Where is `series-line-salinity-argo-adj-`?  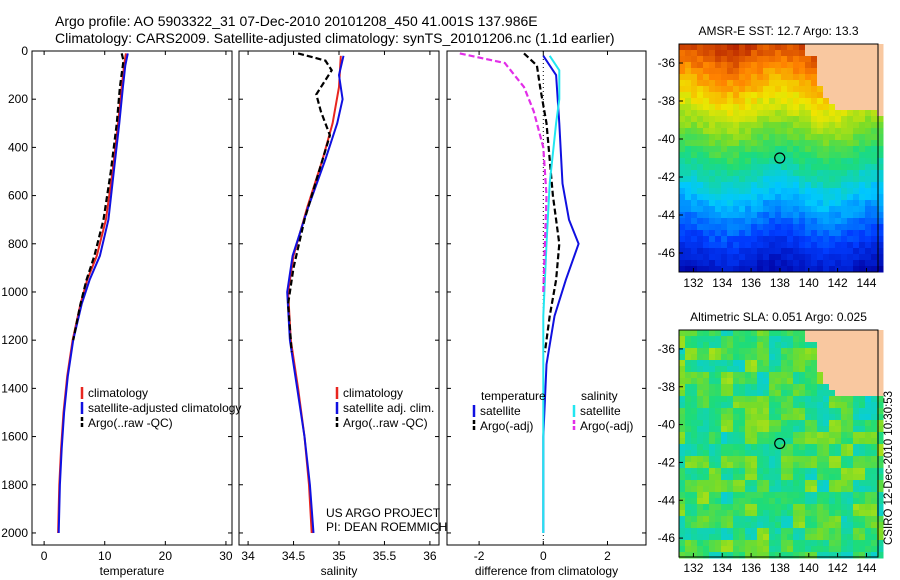 series-line-salinity-argo-adj- is located at coordinates (503, 172).